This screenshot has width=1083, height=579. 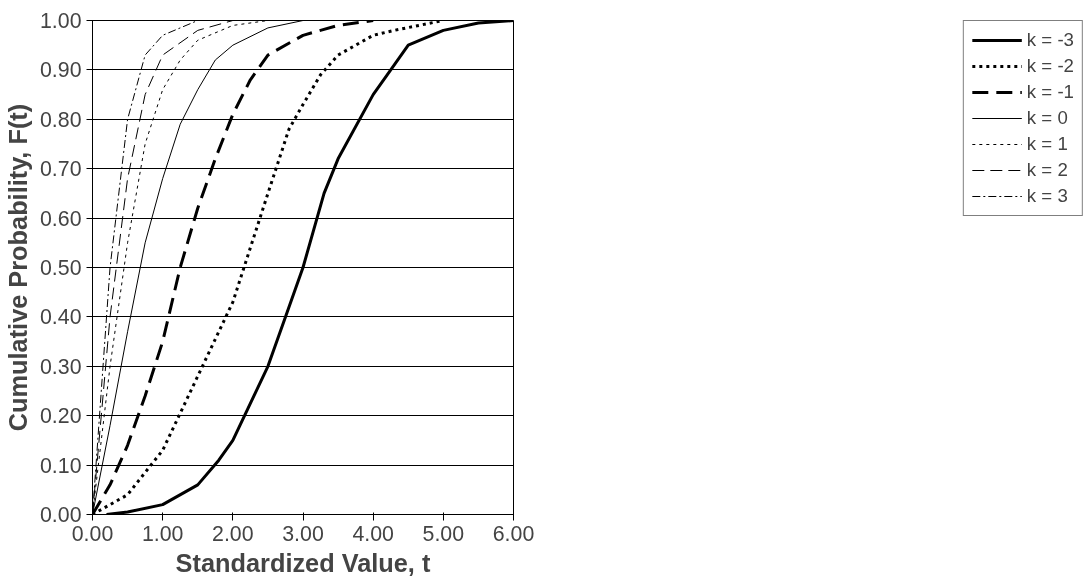 What do you see at coordinates (1047, 170) in the screenshot?
I see `legend-label: k = 2` at bounding box center [1047, 170].